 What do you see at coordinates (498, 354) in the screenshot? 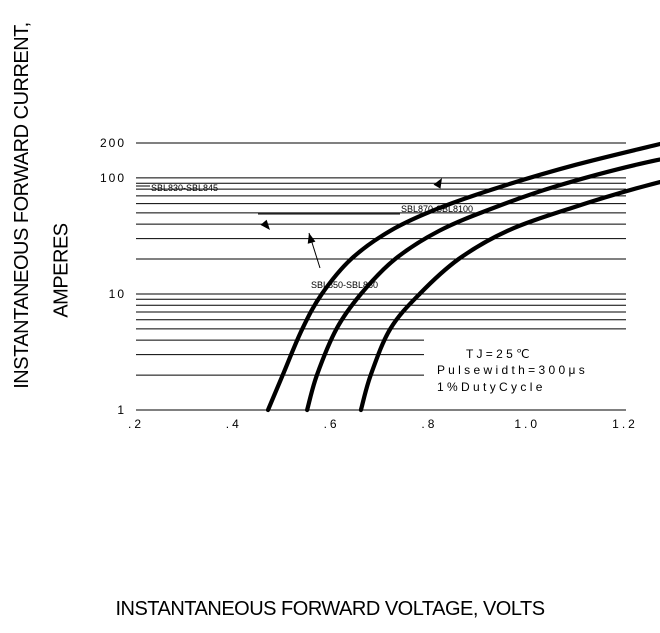
I see `condition-text-1: T J = 2 5 ℃` at bounding box center [498, 354].